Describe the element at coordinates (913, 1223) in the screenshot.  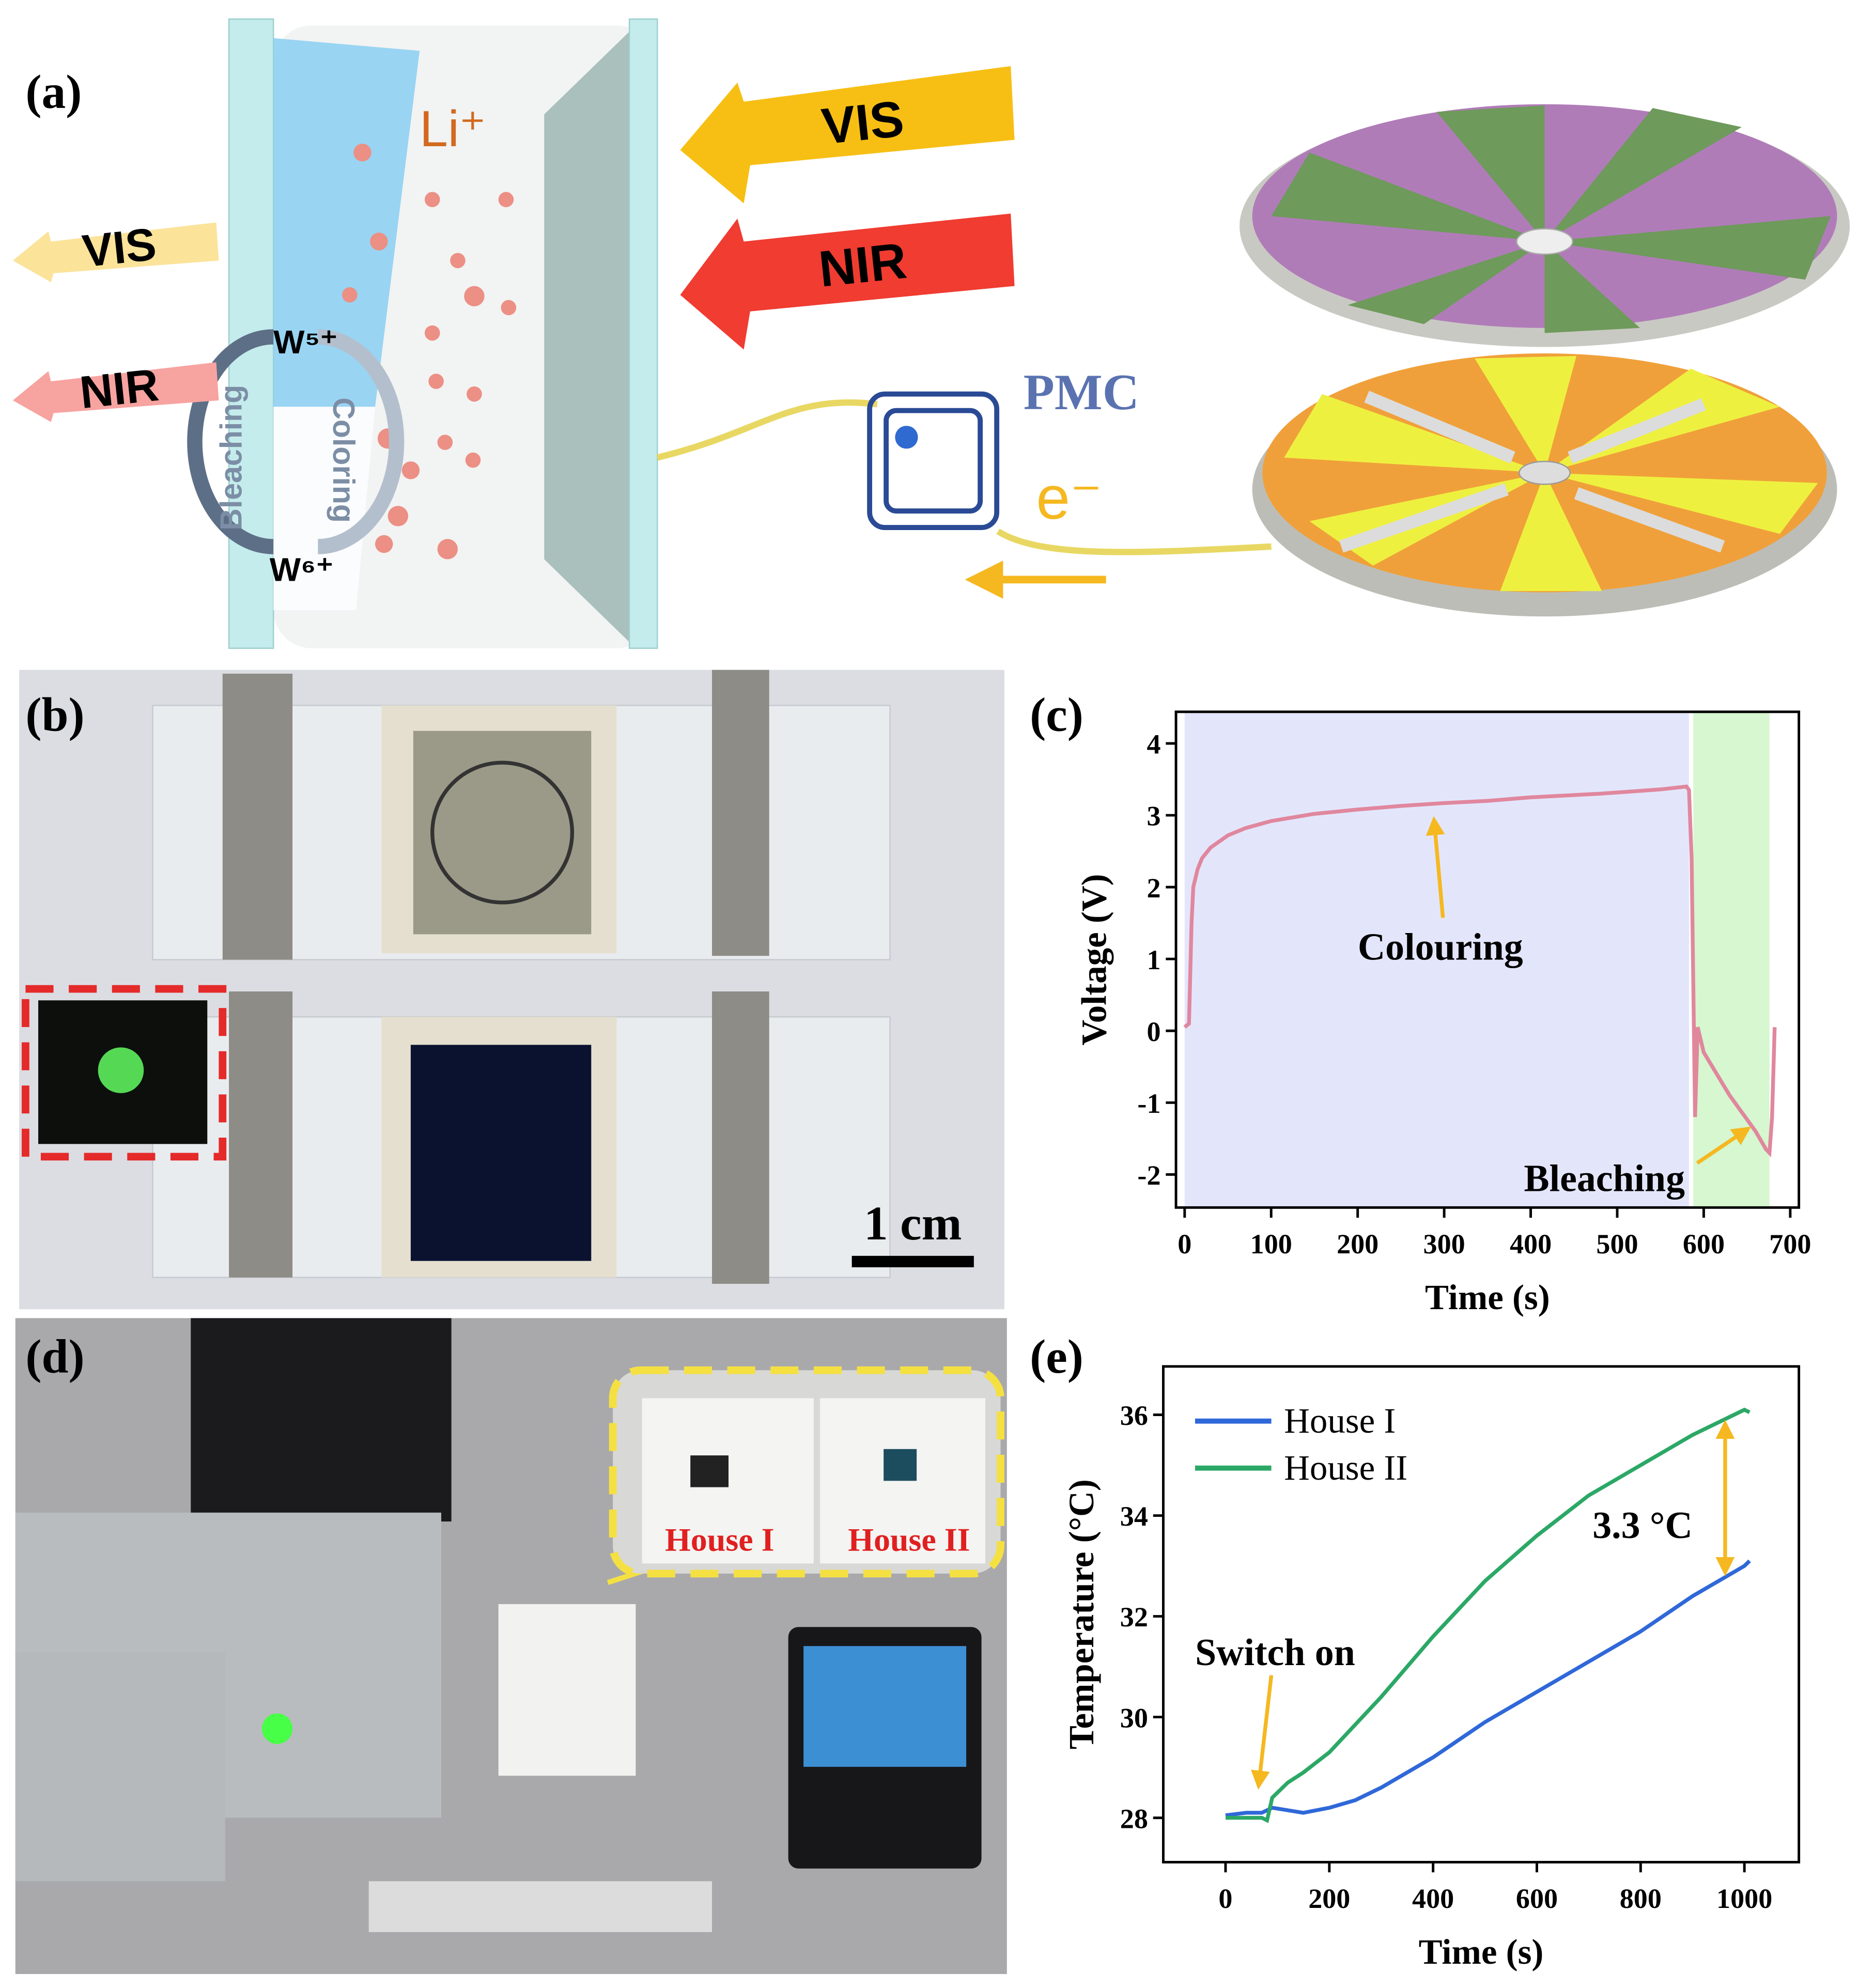
I see `scale-bar-label: 1 cm` at that location.